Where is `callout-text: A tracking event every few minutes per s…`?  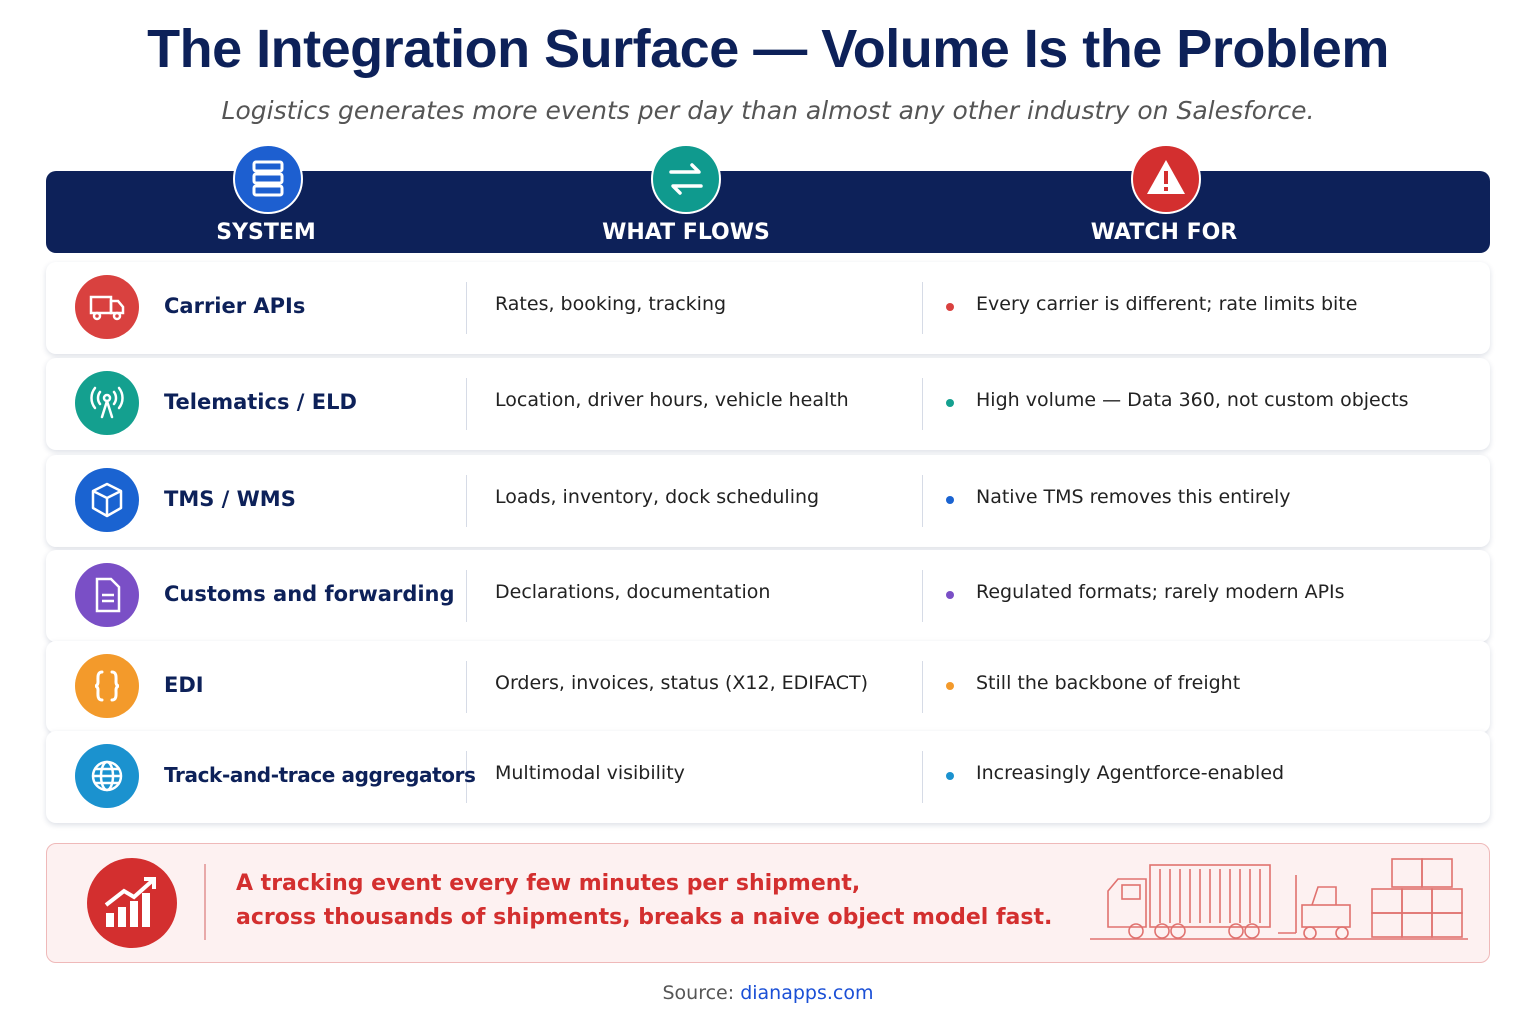
callout-text: A tracking event every few minutes per s… is located at coordinates (548, 883).